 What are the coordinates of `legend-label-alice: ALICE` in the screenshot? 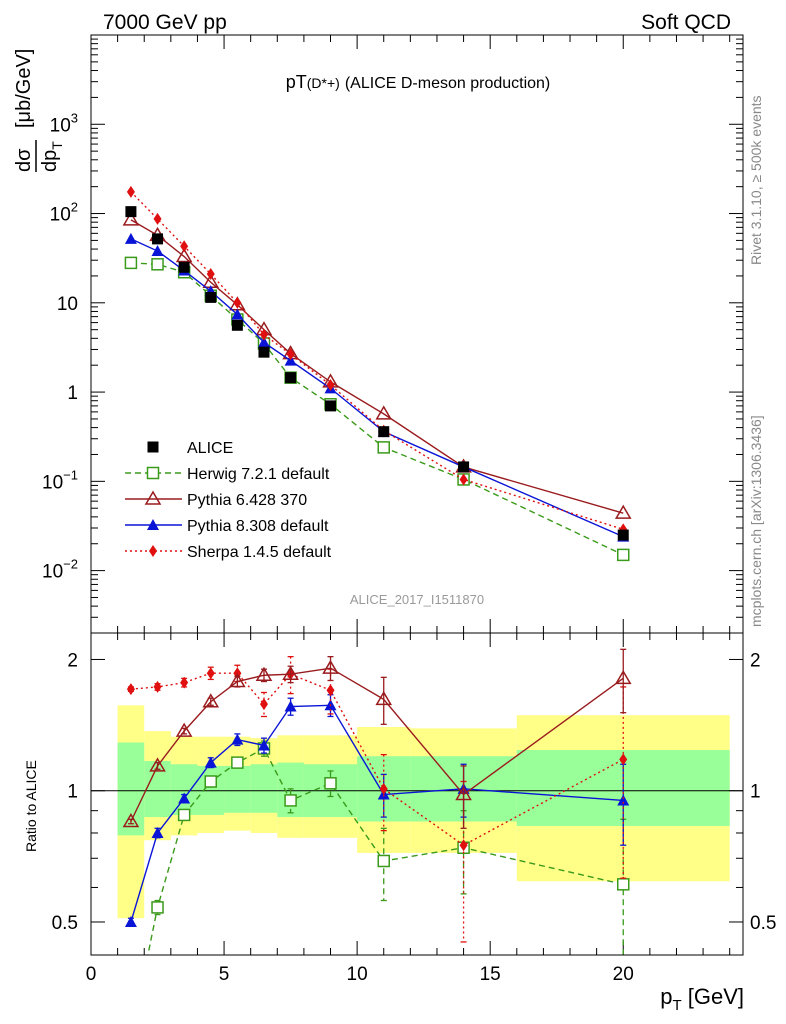 It's located at (210, 448).